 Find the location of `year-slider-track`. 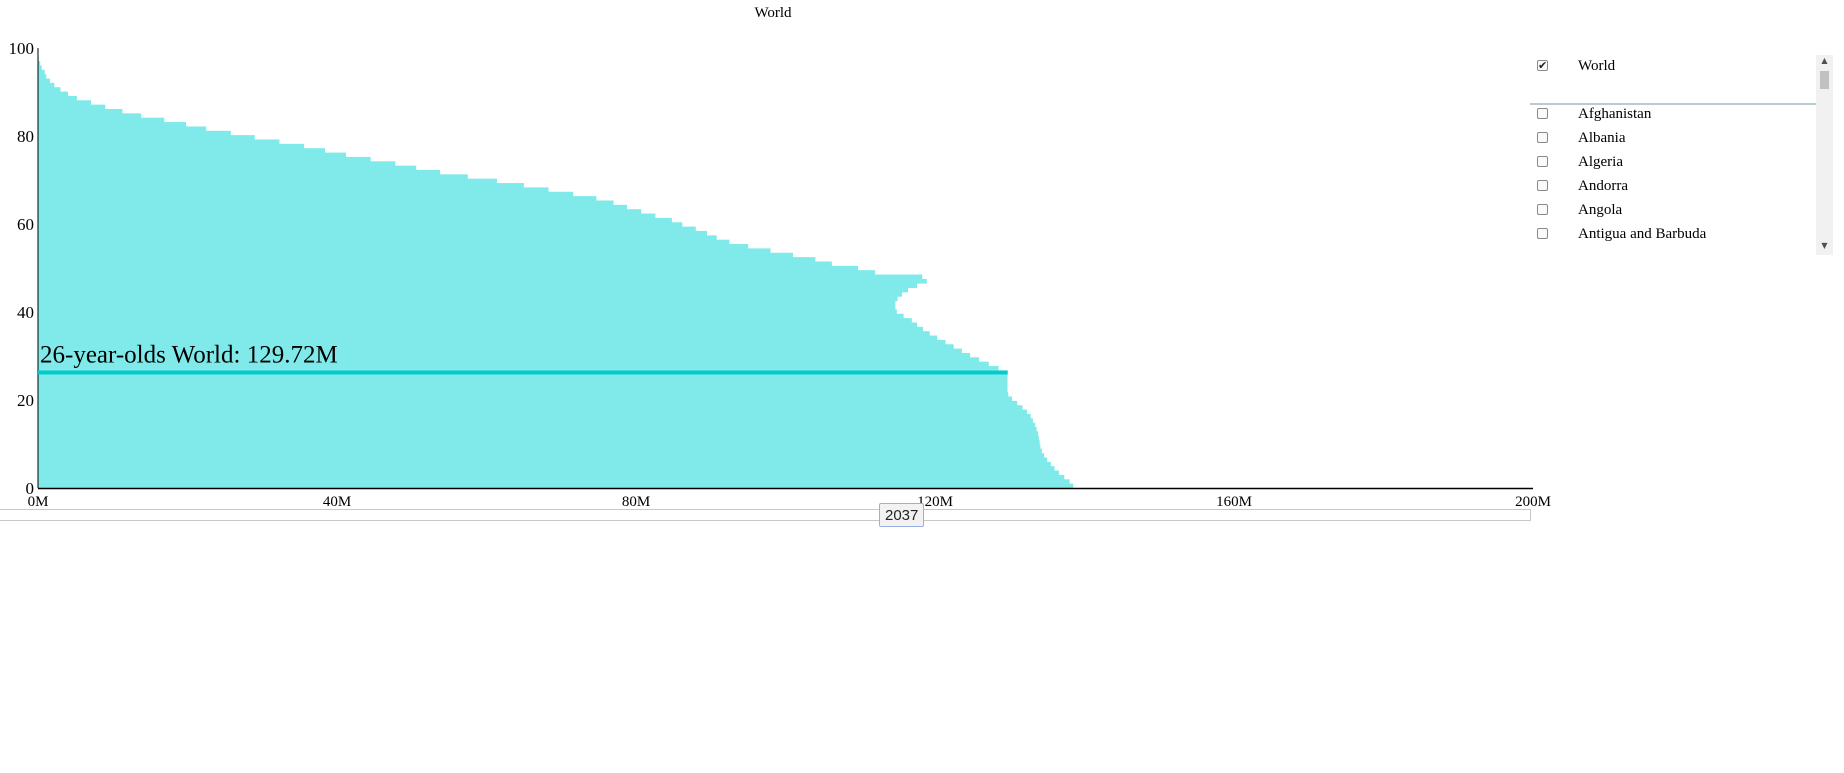

year-slider-track is located at coordinates (765, 515).